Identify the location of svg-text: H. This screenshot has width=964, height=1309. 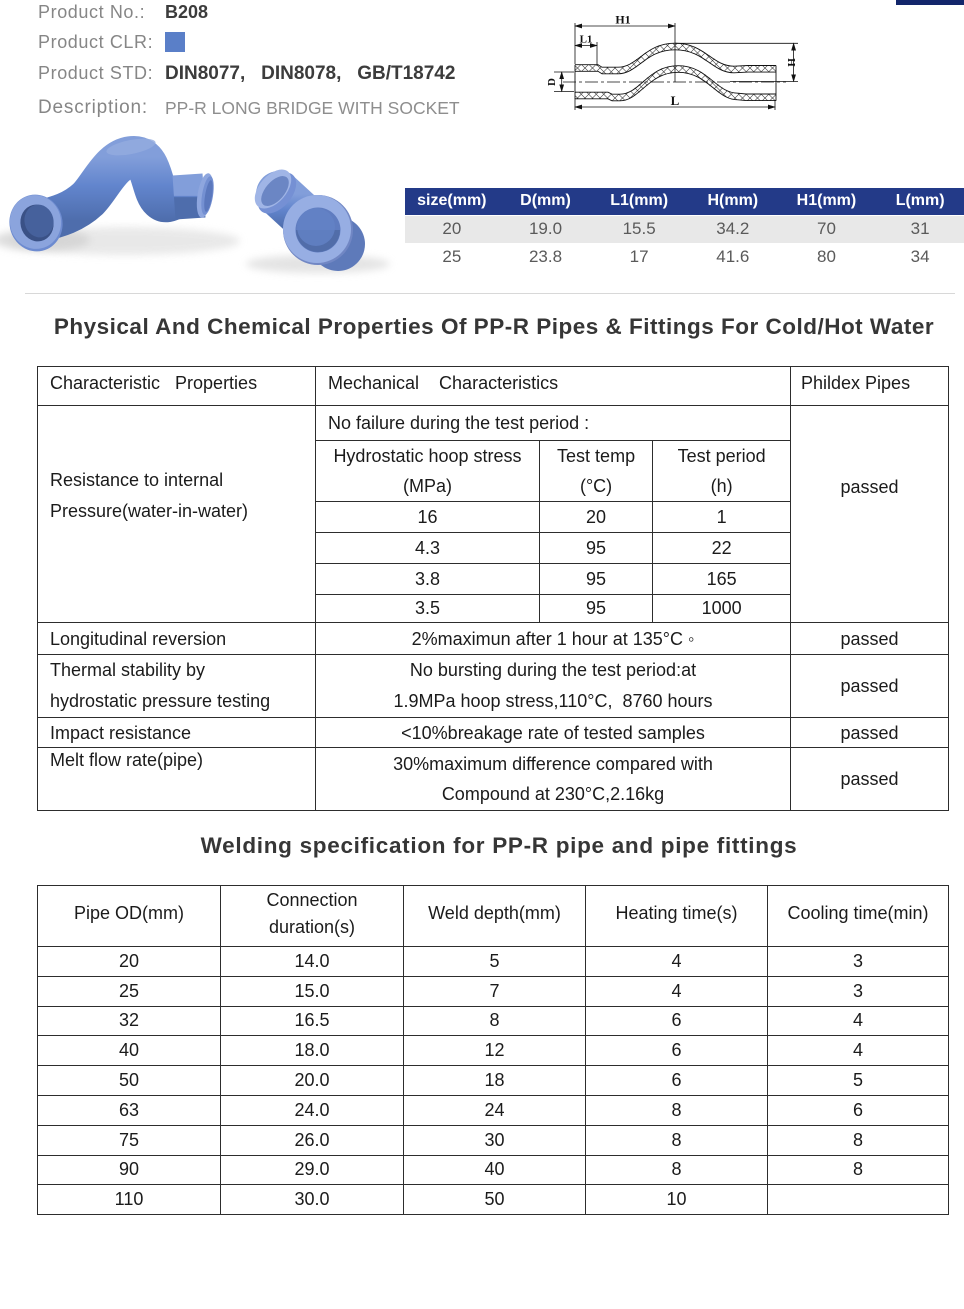
(791, 62).